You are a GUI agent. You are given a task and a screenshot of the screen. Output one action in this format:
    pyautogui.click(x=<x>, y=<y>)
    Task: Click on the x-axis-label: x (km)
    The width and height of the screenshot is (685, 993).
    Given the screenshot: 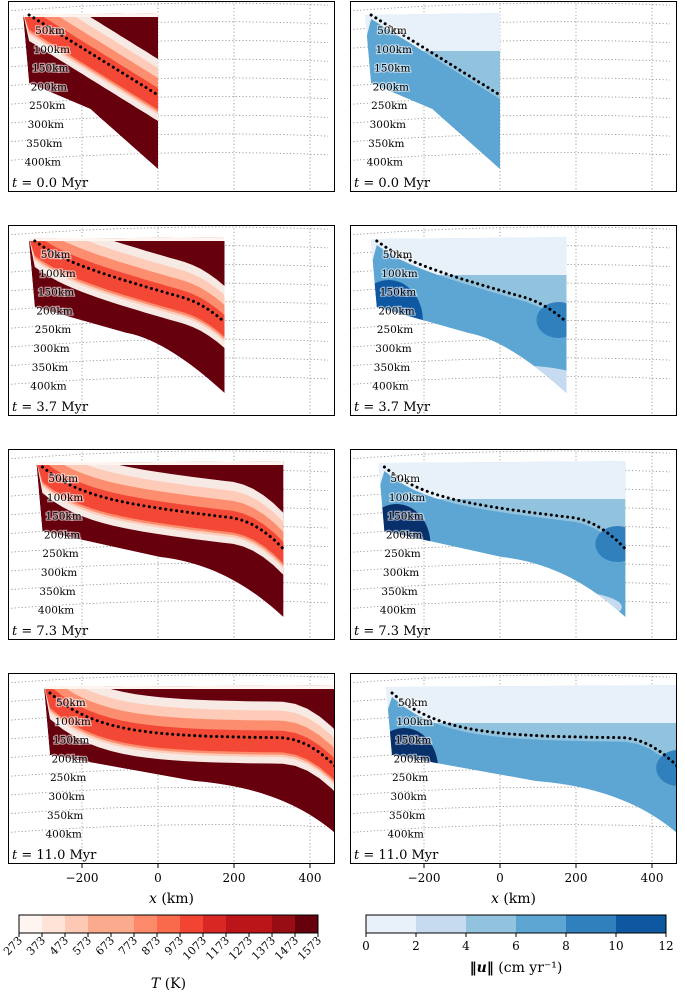 What is the action you would take?
    pyautogui.click(x=171, y=899)
    